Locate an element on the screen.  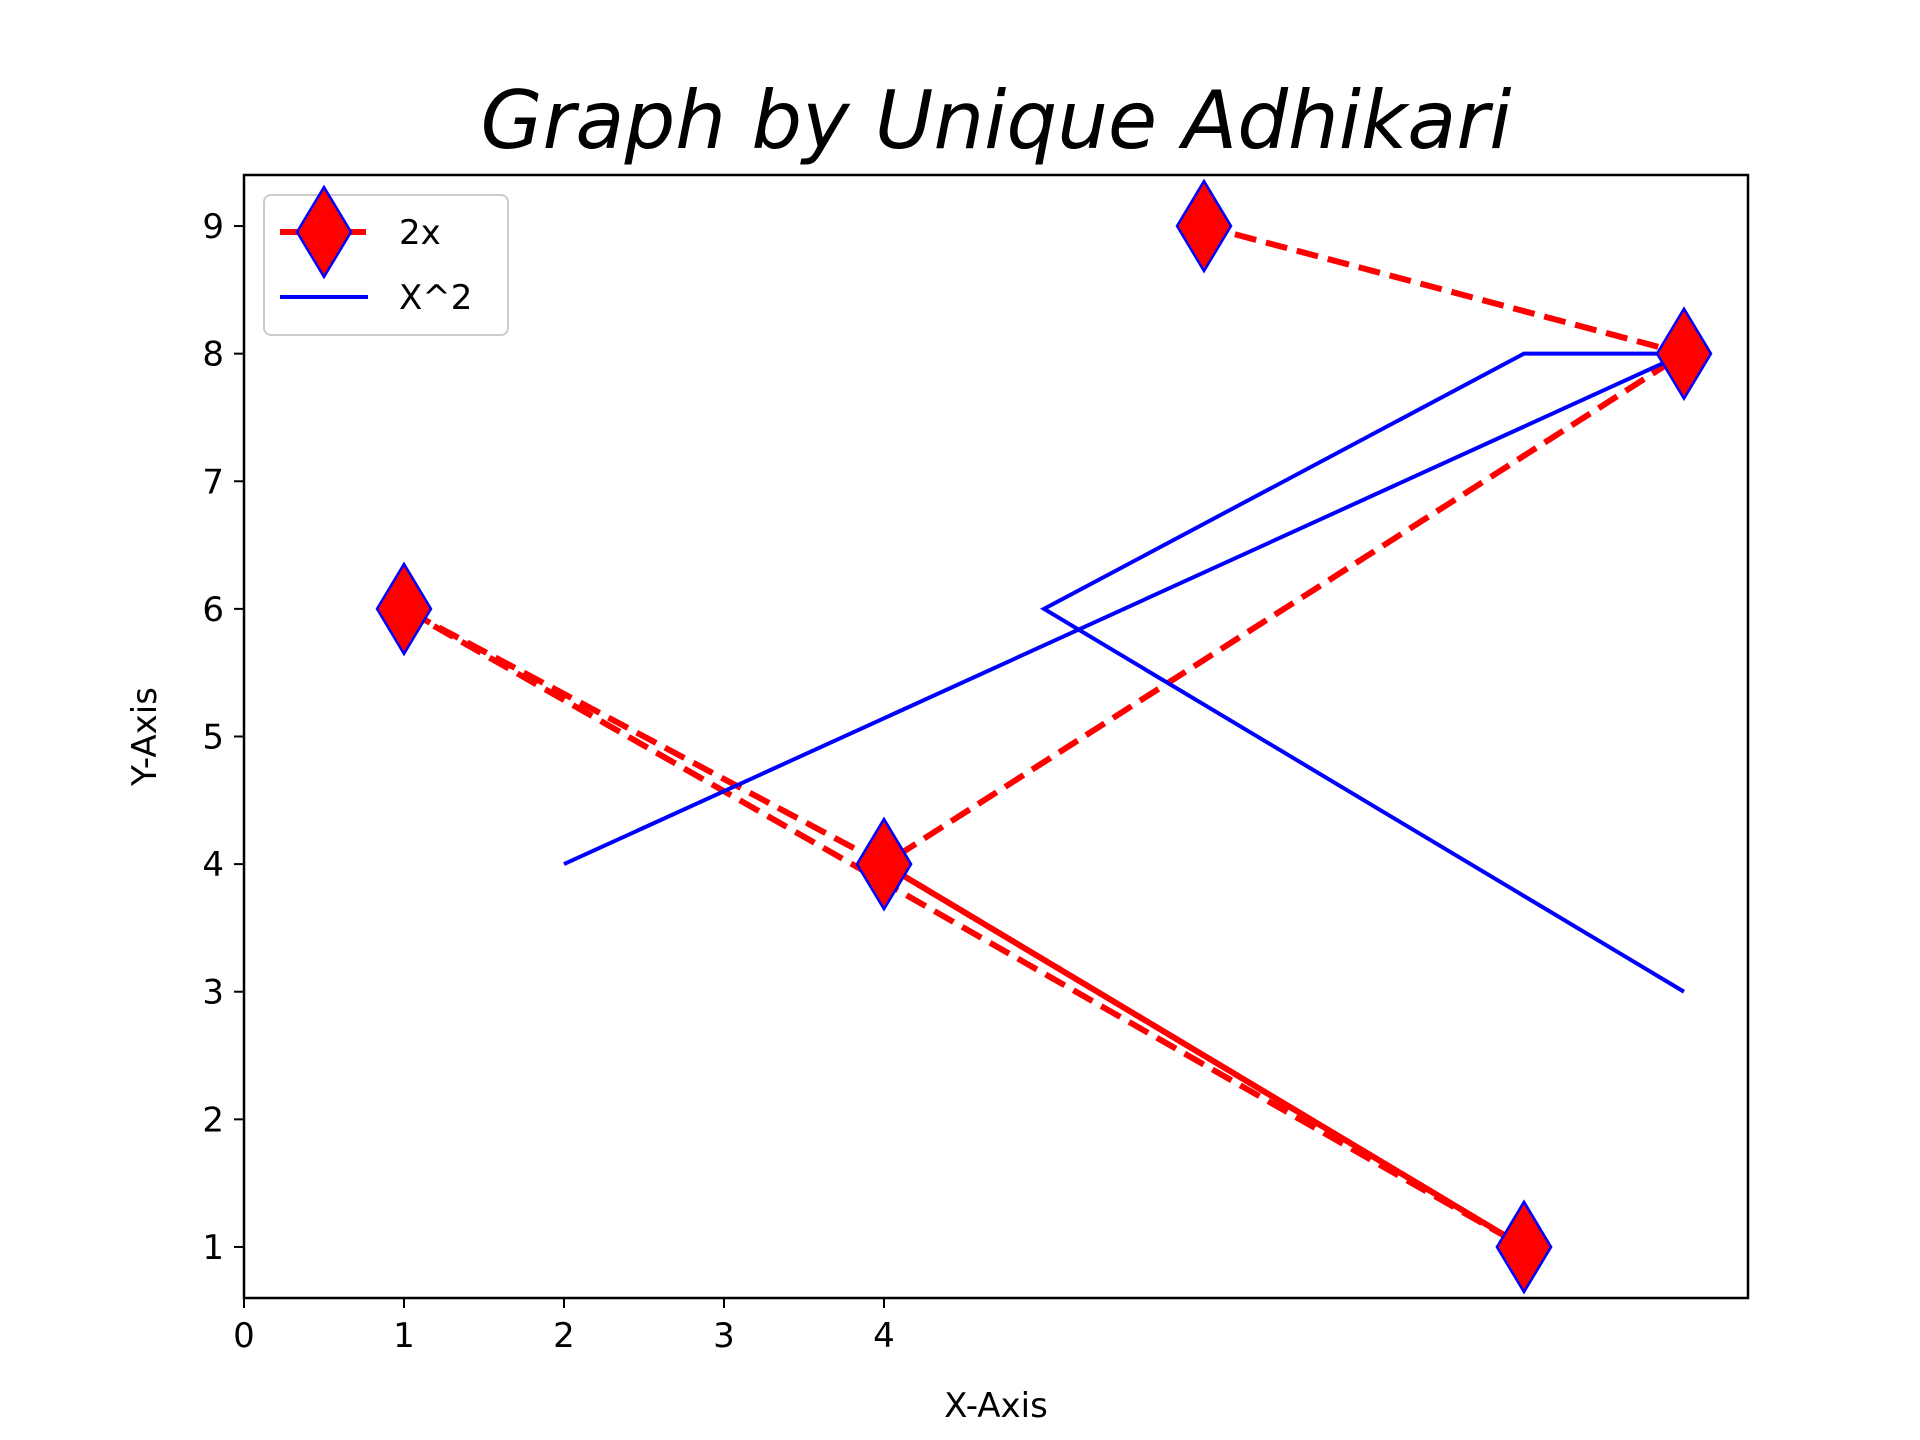
x-tick-label: 4 is located at coordinates (884, 1336).